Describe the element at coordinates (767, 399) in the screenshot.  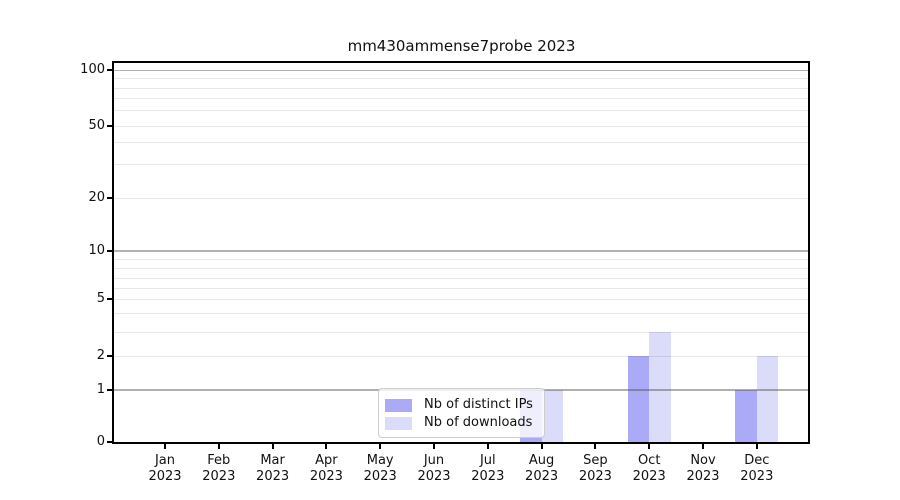
I see `bar-nb-of-downloads-dec-2023` at that location.